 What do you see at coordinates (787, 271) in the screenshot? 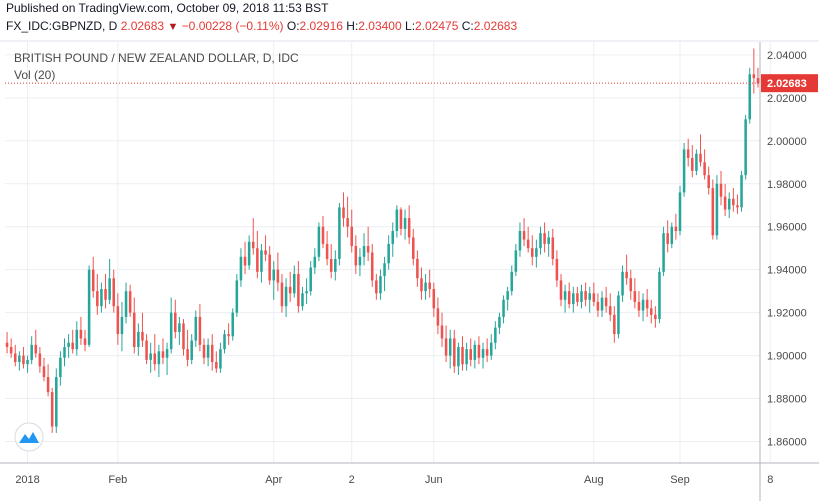
I see `y-tick-label: 1.94000` at bounding box center [787, 271].